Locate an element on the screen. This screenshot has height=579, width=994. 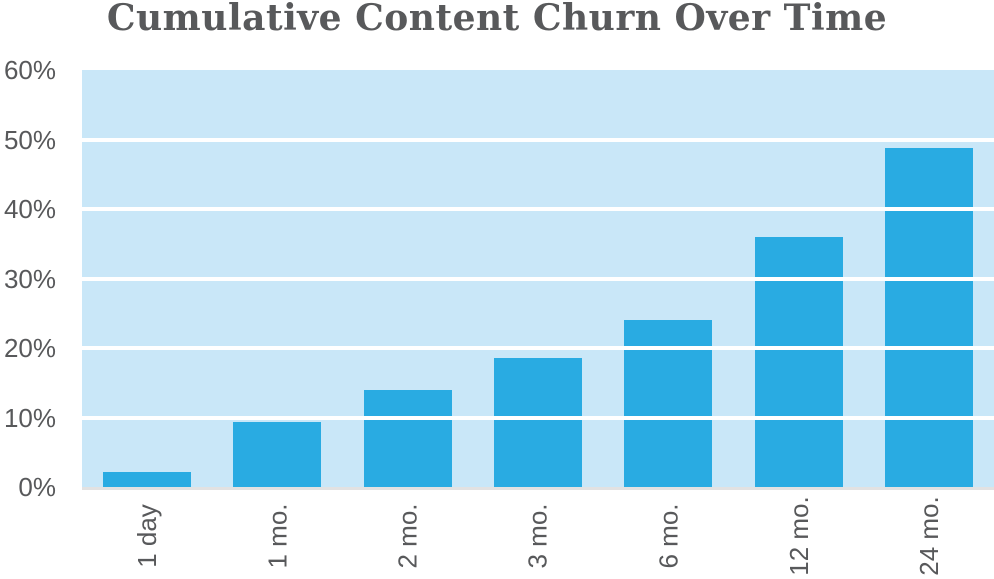
bar-1-mo is located at coordinates (277, 454).